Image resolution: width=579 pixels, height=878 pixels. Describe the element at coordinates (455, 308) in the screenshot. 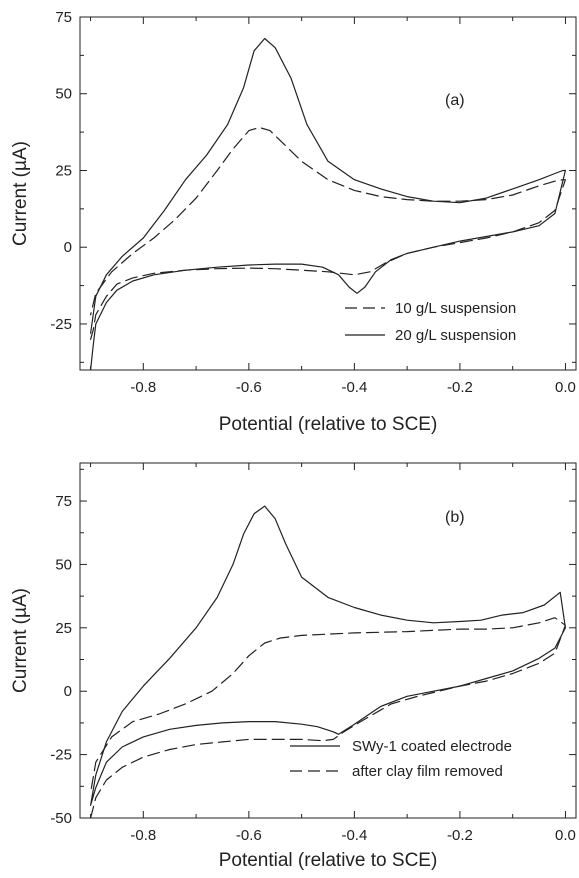

I see `legend-label-1: 10 g/L suspension` at that location.